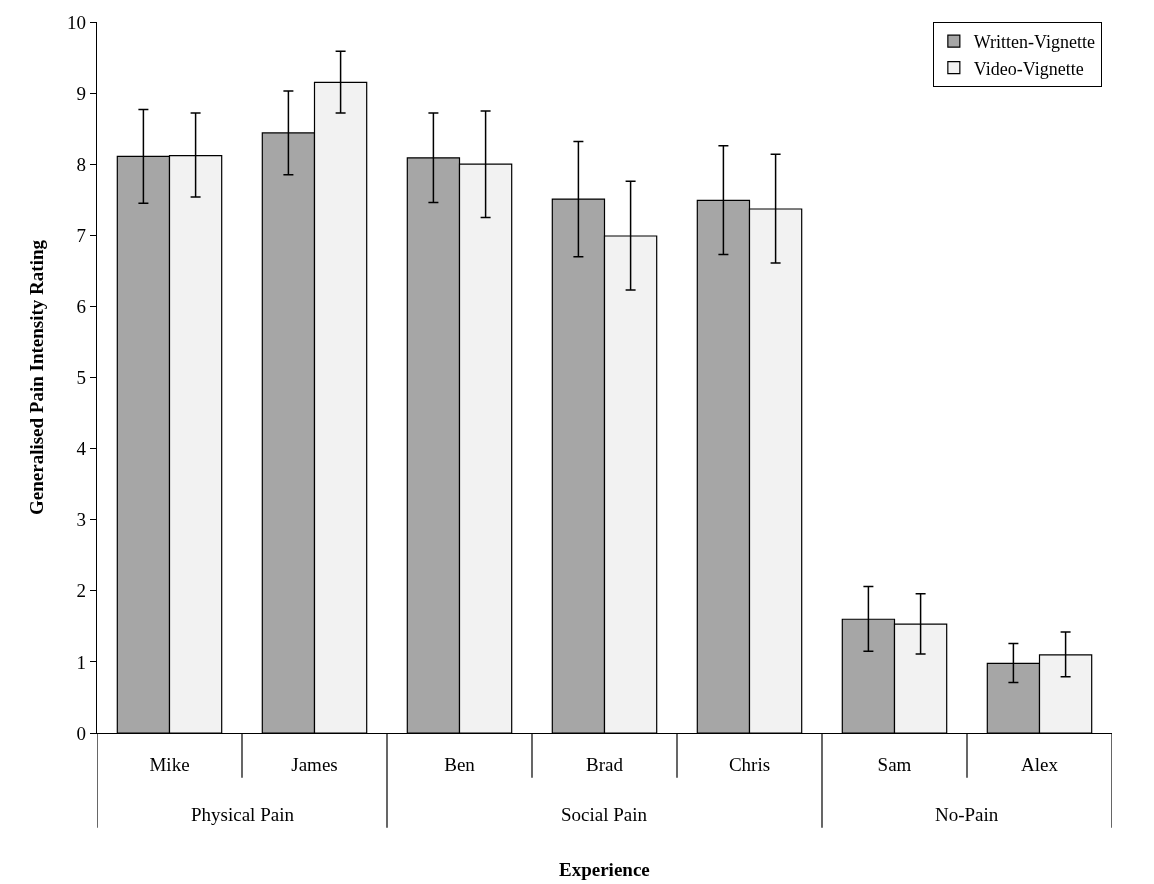 This screenshot has width=1154, height=884. What do you see at coordinates (967, 814) in the screenshot?
I see `text: No-Pain` at bounding box center [967, 814].